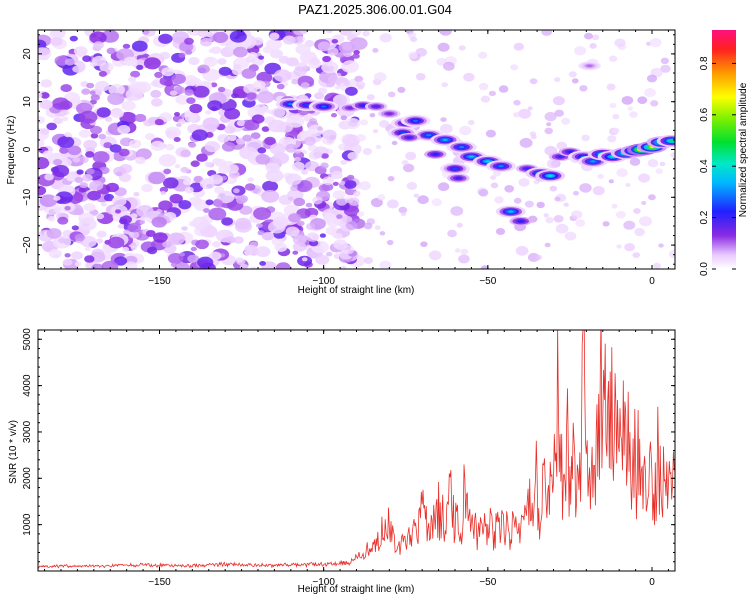  I want to click on heatmap-signal-track, so click(475, 143).